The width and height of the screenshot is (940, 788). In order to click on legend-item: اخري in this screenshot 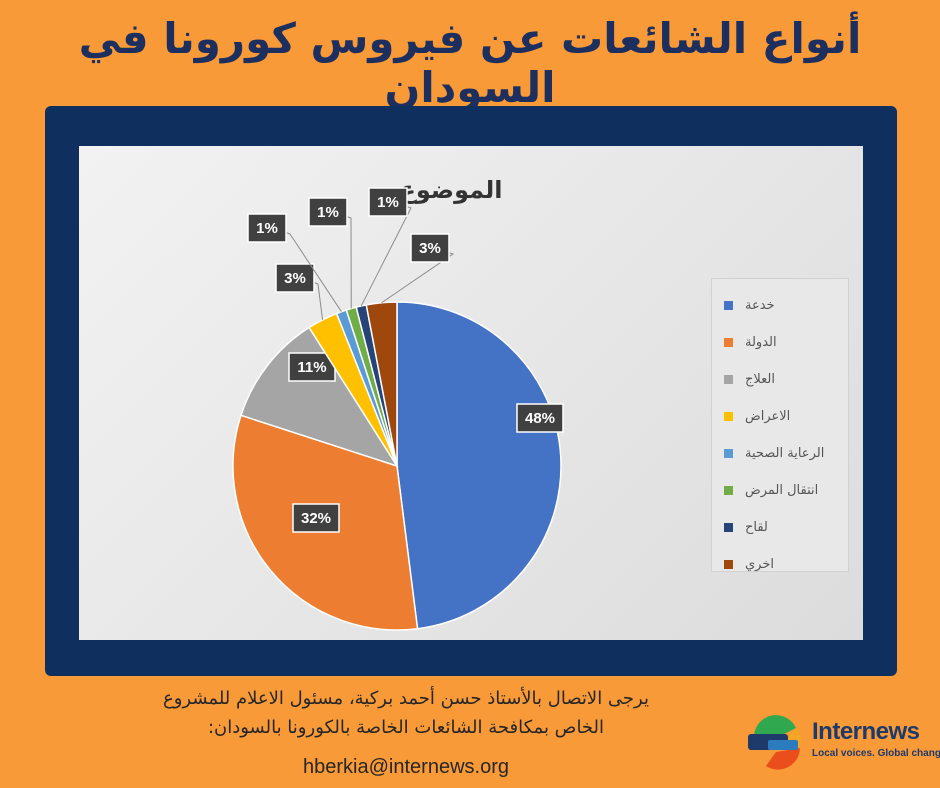, I will do `click(780, 564)`.